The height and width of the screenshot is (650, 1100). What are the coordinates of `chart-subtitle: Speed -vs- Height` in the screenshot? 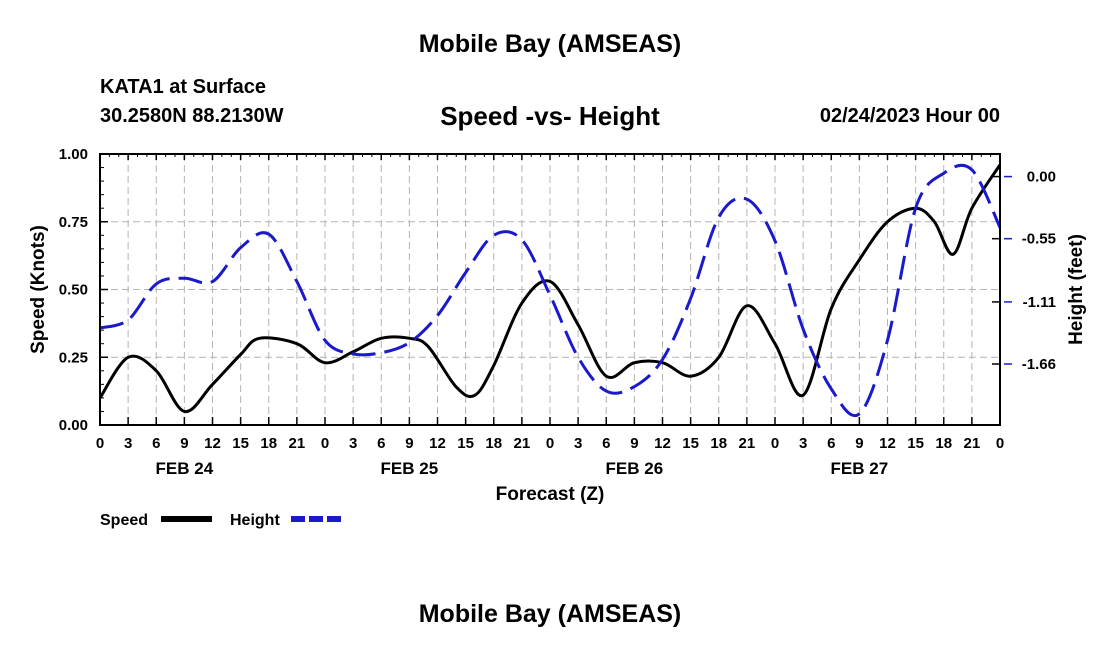 It's located at (550, 116).